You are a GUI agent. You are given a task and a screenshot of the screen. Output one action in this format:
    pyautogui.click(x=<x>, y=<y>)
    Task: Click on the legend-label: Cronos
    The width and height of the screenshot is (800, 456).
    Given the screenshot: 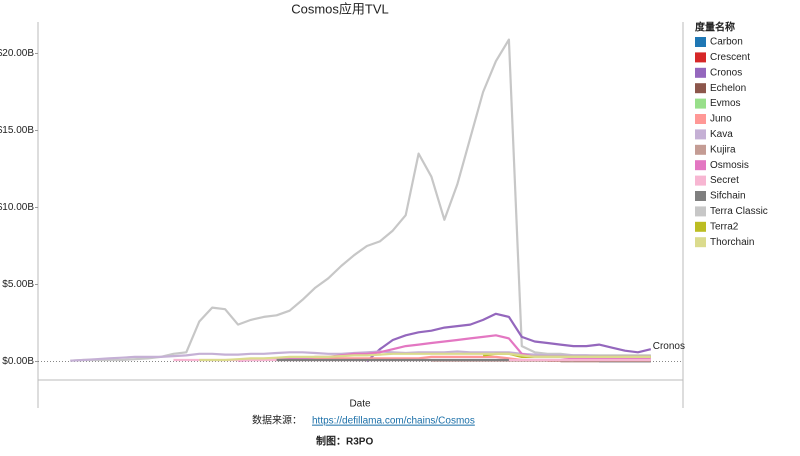 What is the action you would take?
    pyautogui.click(x=726, y=72)
    